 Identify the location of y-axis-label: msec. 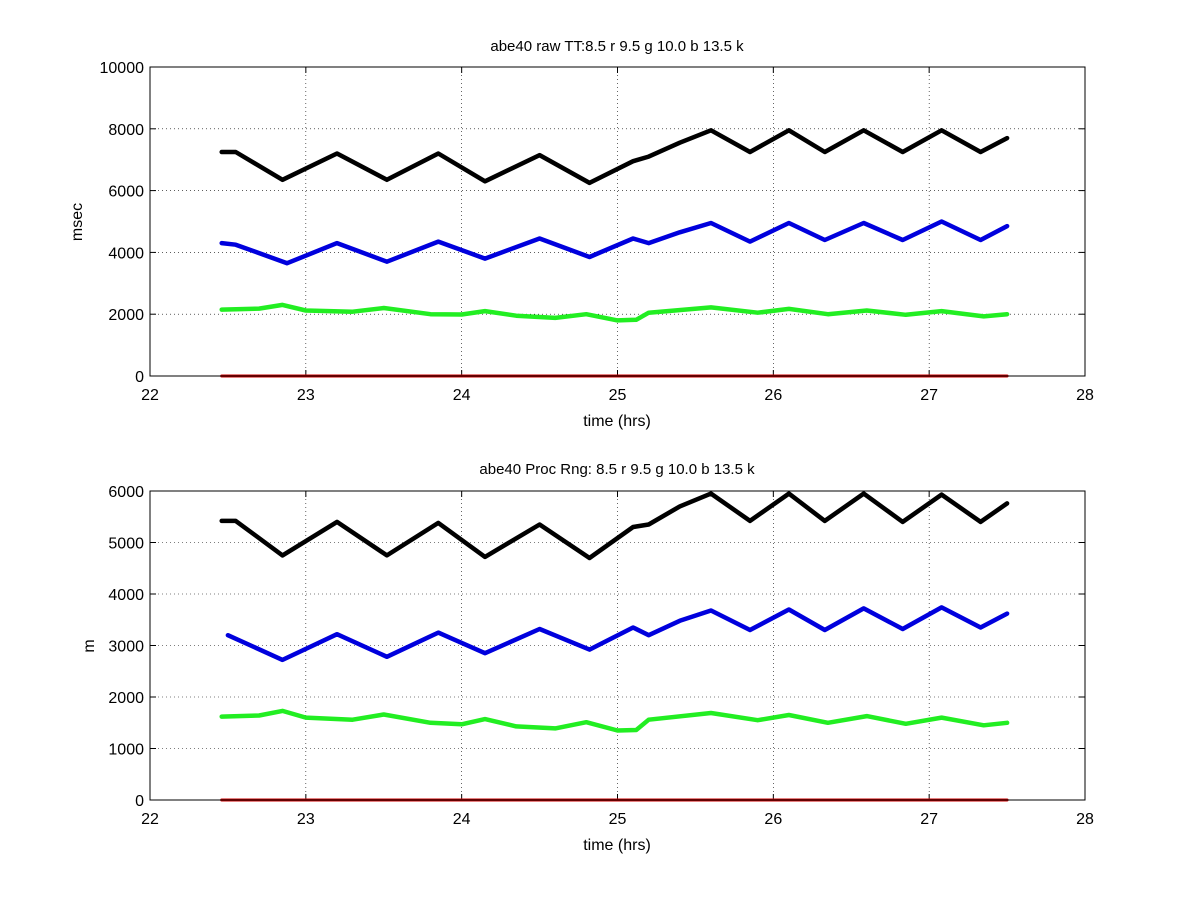
(77, 222).